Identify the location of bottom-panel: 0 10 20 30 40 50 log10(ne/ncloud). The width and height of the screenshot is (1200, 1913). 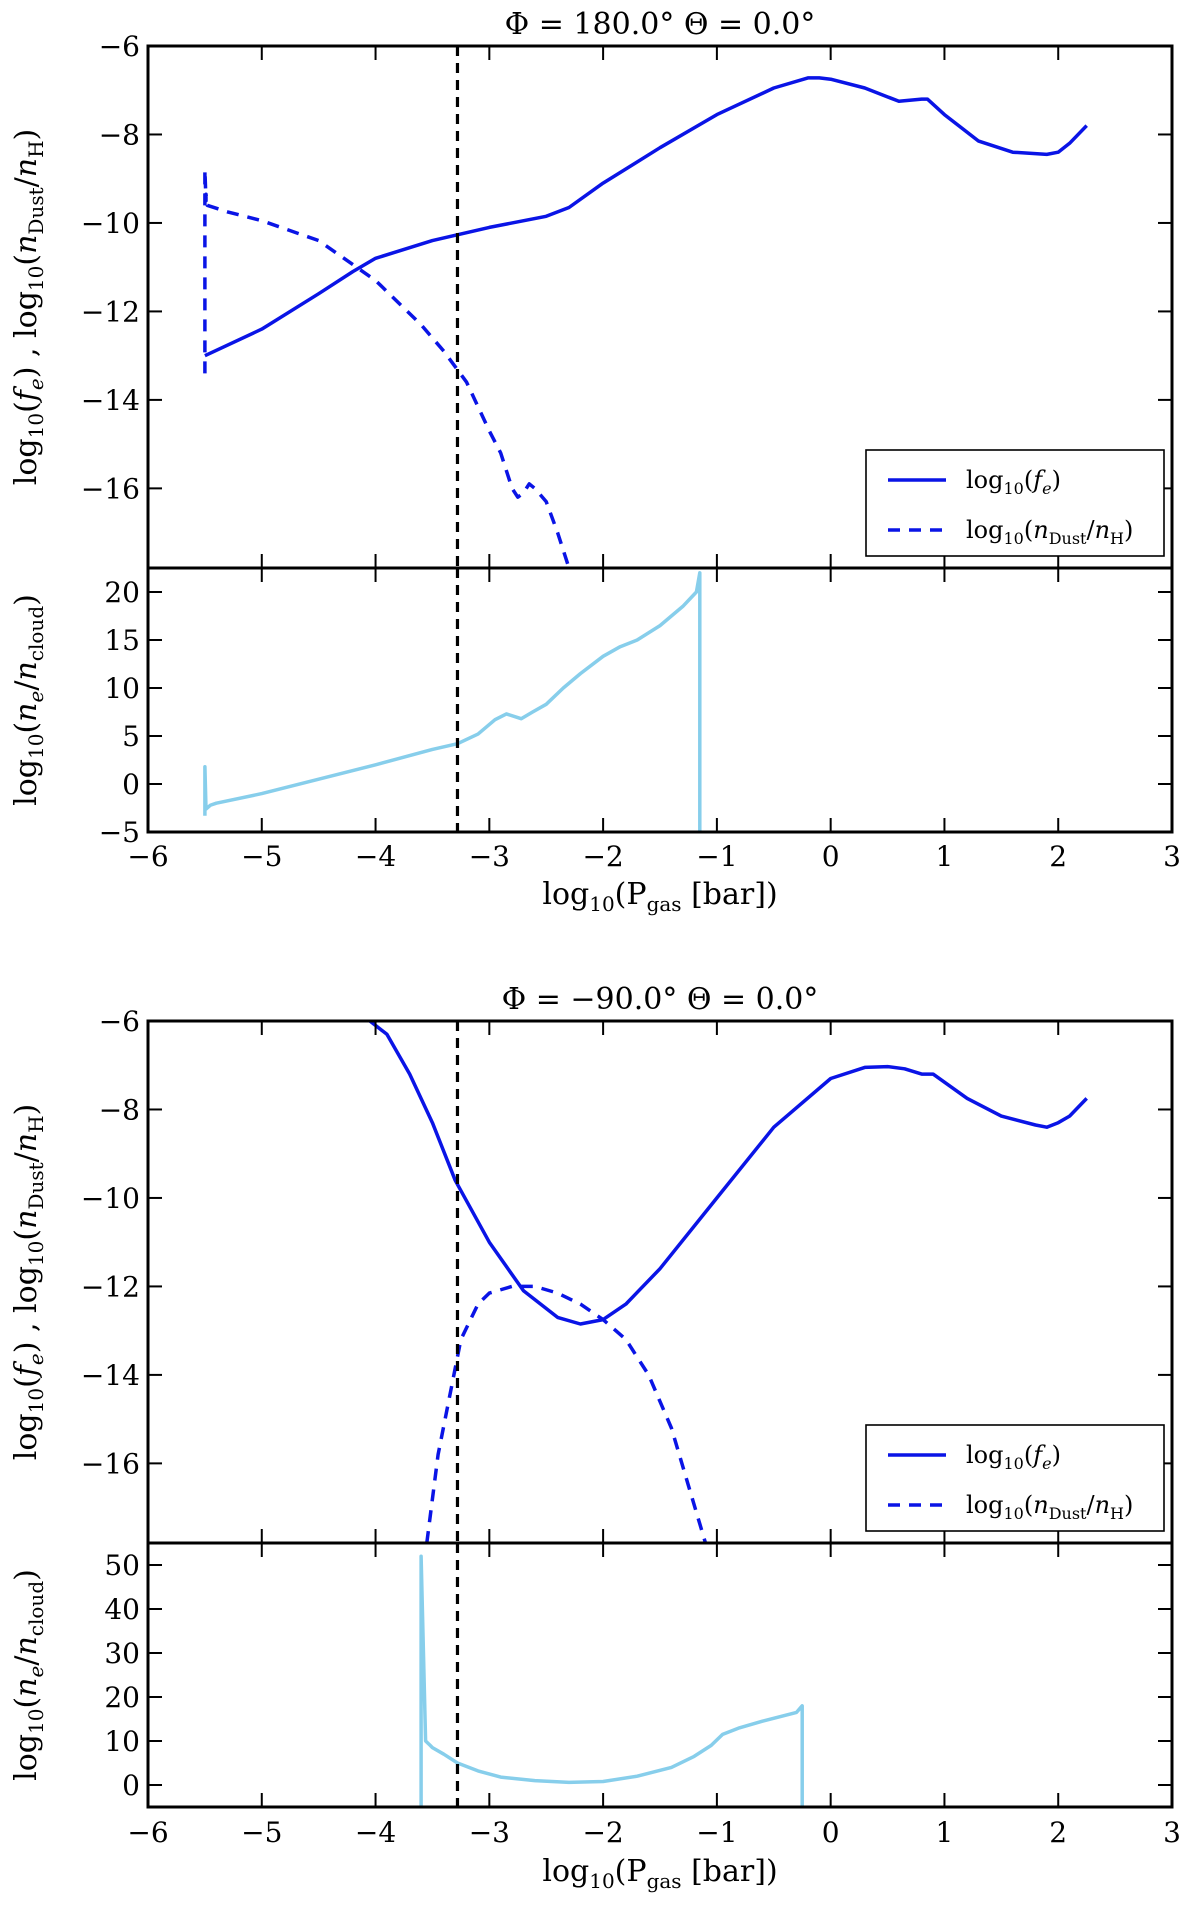
(591, 1675).